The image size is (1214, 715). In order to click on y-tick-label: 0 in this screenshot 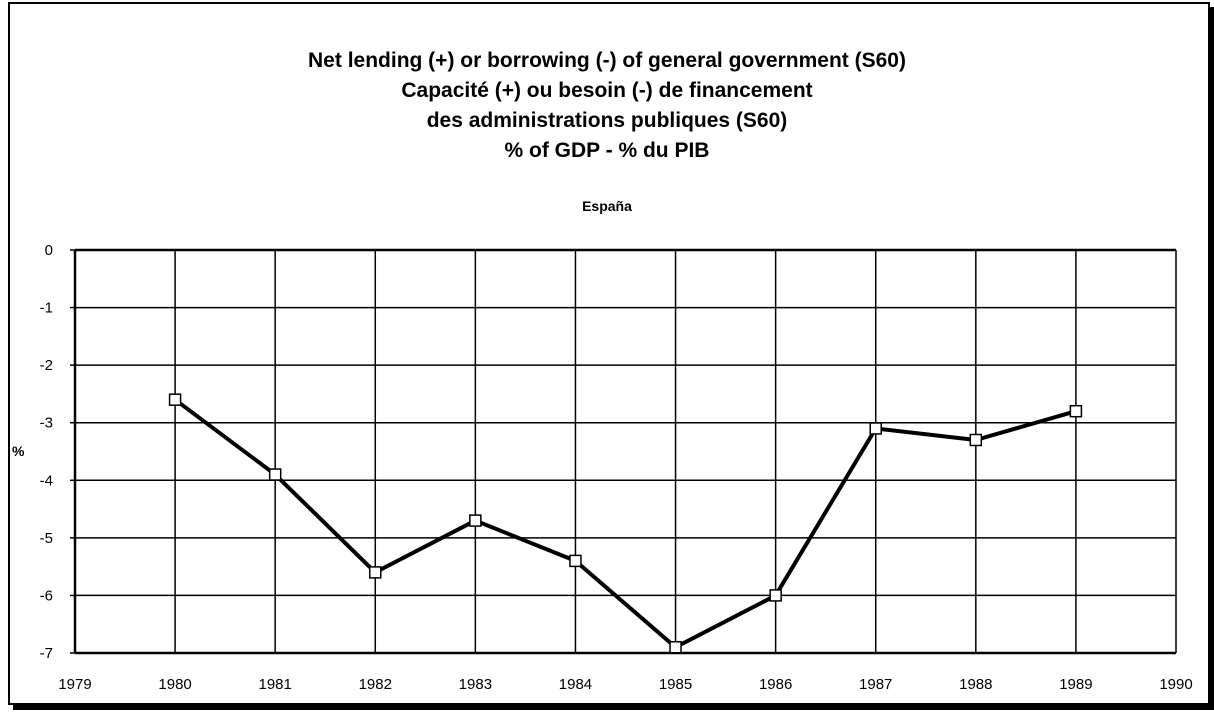, I will do `click(49, 250)`.